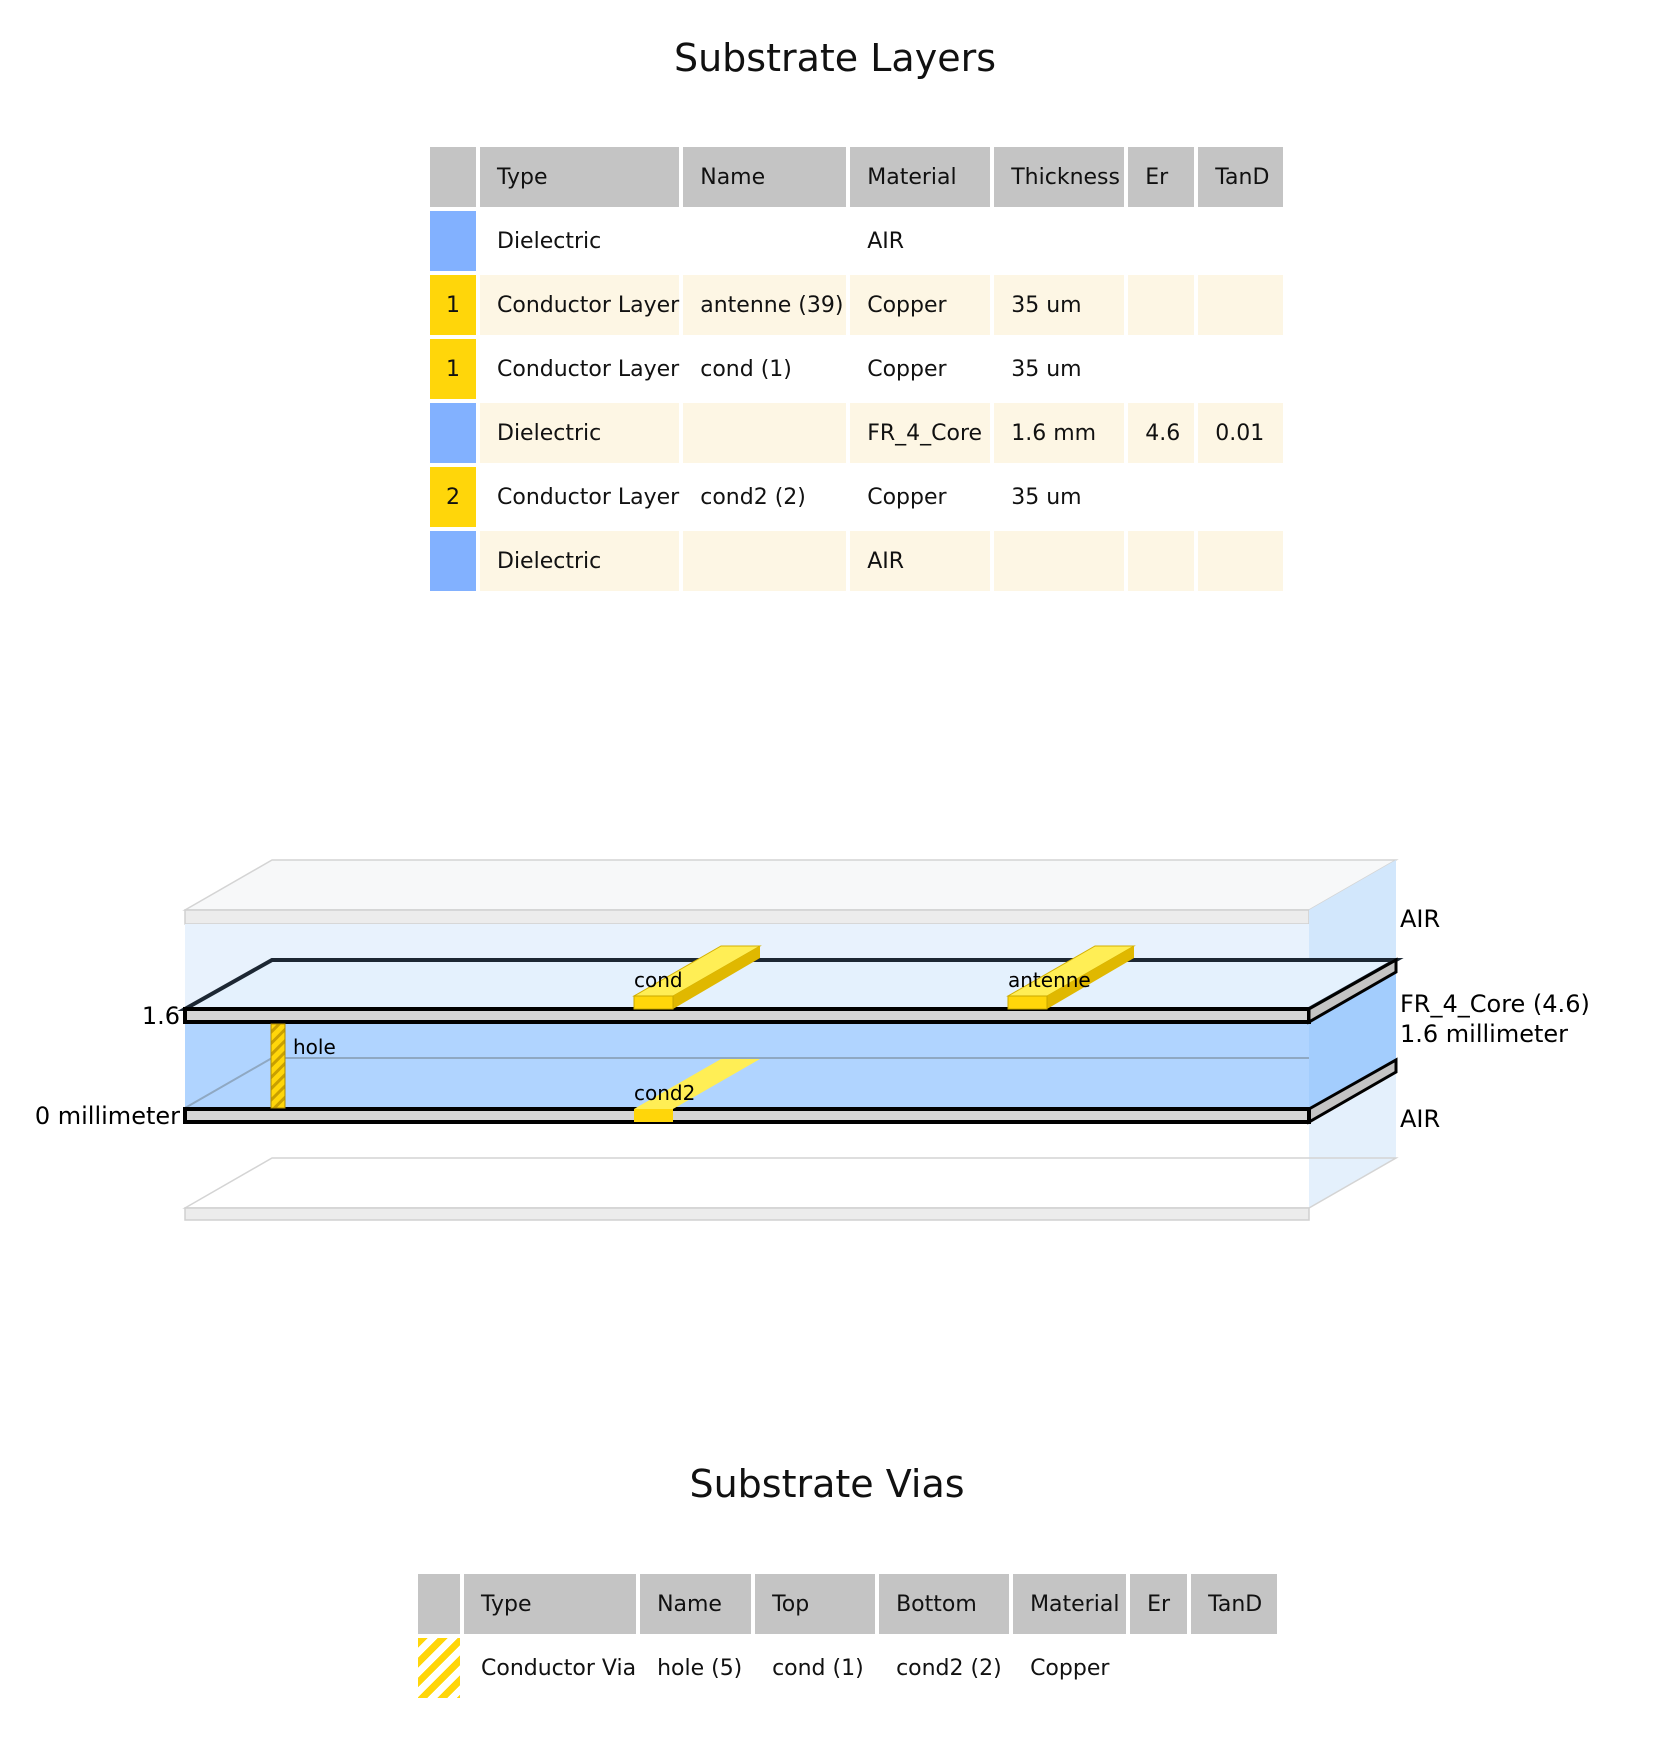 The image size is (1654, 1744). What do you see at coordinates (746, 369) in the screenshot?
I see `layer-name: cond (1)` at bounding box center [746, 369].